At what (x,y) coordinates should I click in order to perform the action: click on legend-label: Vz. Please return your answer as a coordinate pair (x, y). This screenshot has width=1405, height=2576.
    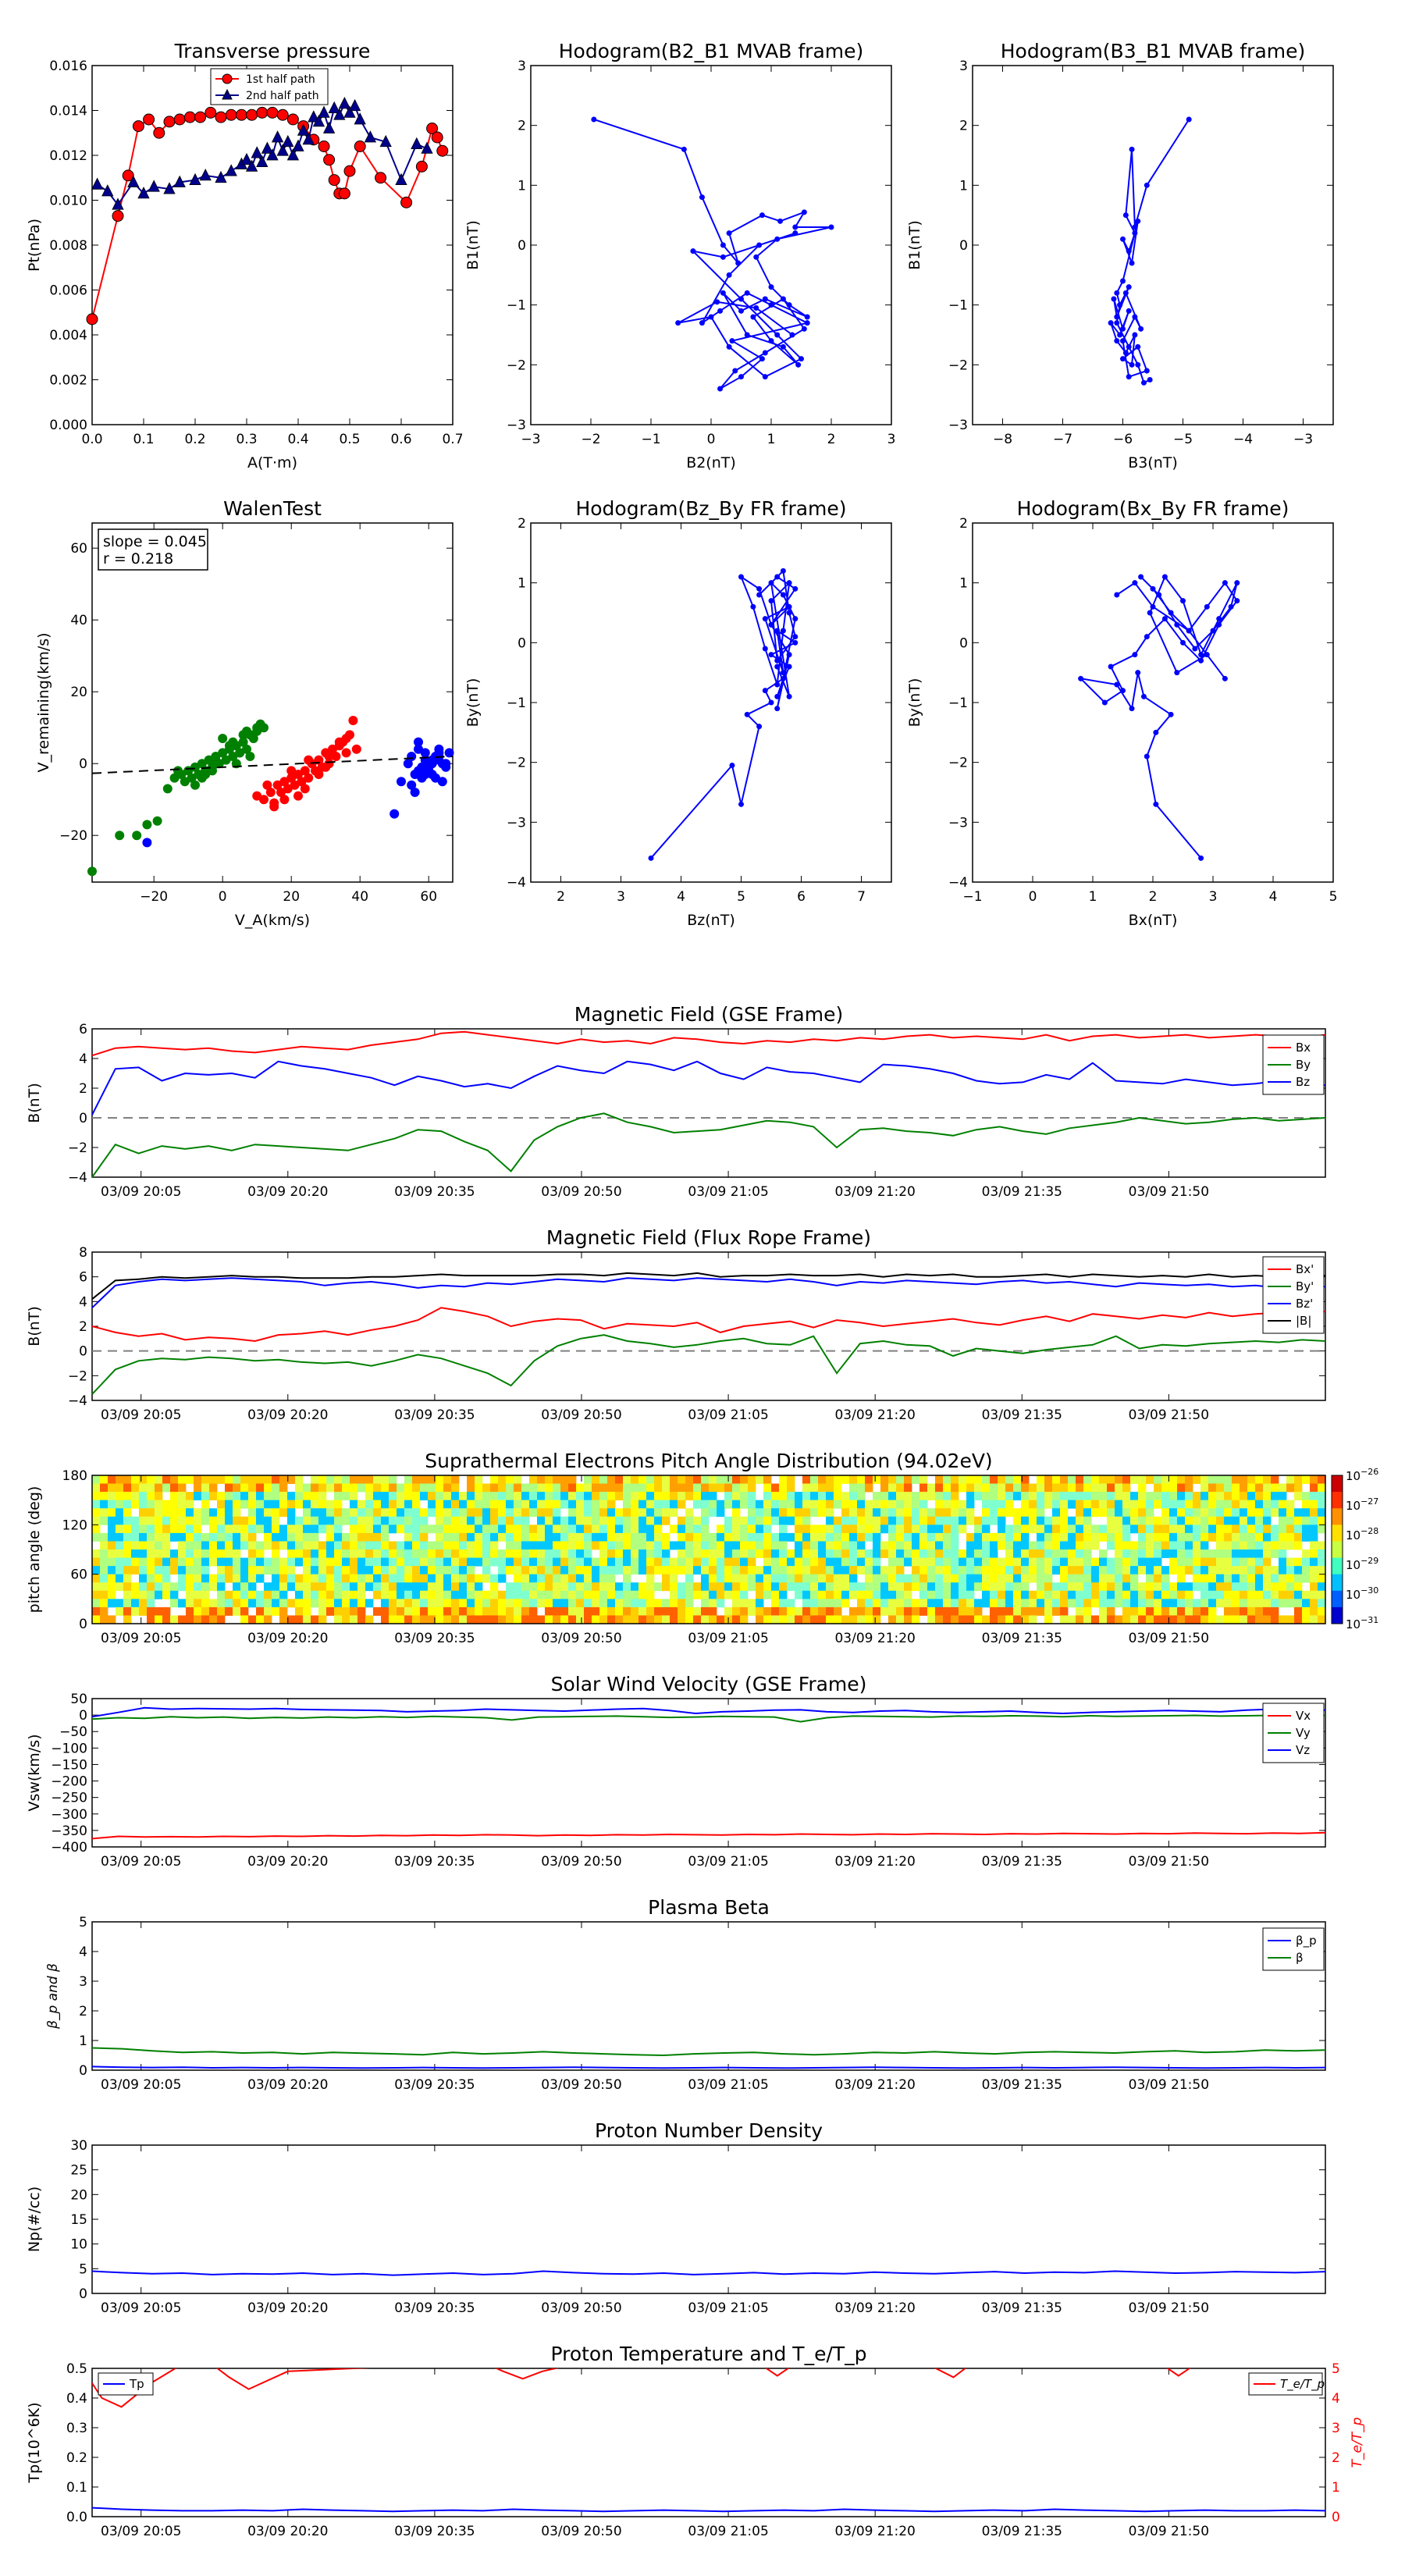
    Looking at the image, I should click on (1303, 1750).